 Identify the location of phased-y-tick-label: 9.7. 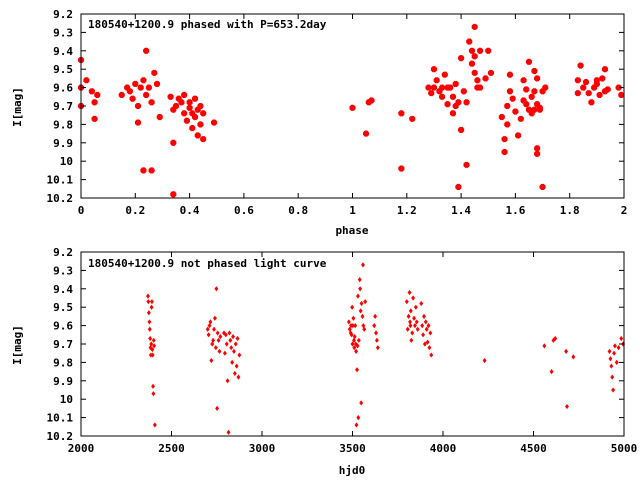
(63, 106).